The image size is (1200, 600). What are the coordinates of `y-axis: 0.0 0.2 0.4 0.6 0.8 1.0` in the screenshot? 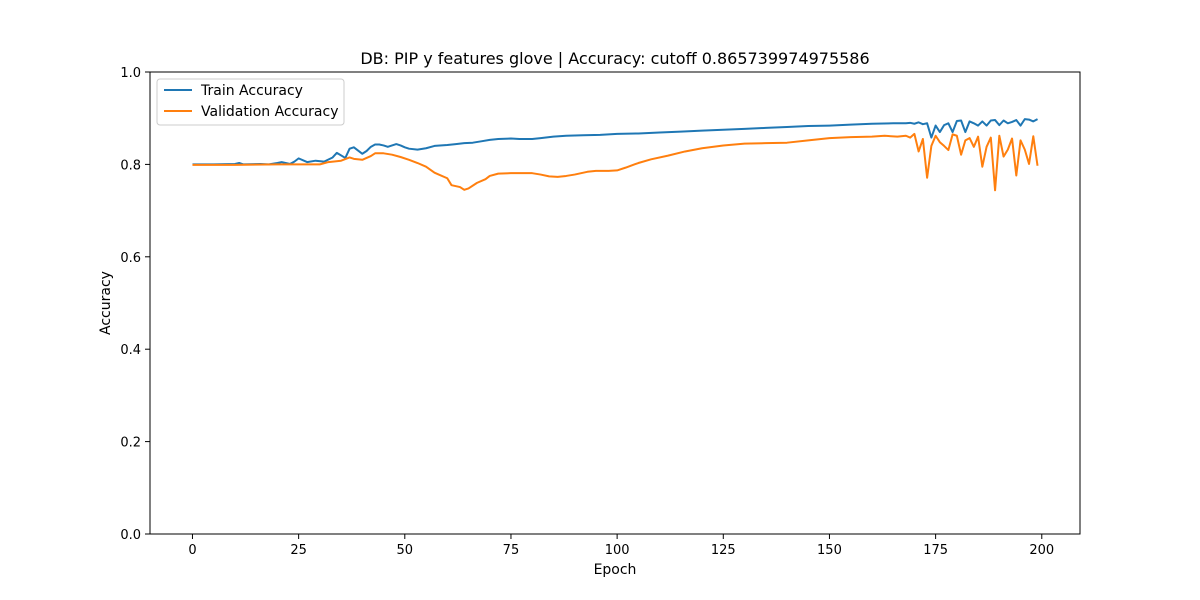 It's located at (135, 304).